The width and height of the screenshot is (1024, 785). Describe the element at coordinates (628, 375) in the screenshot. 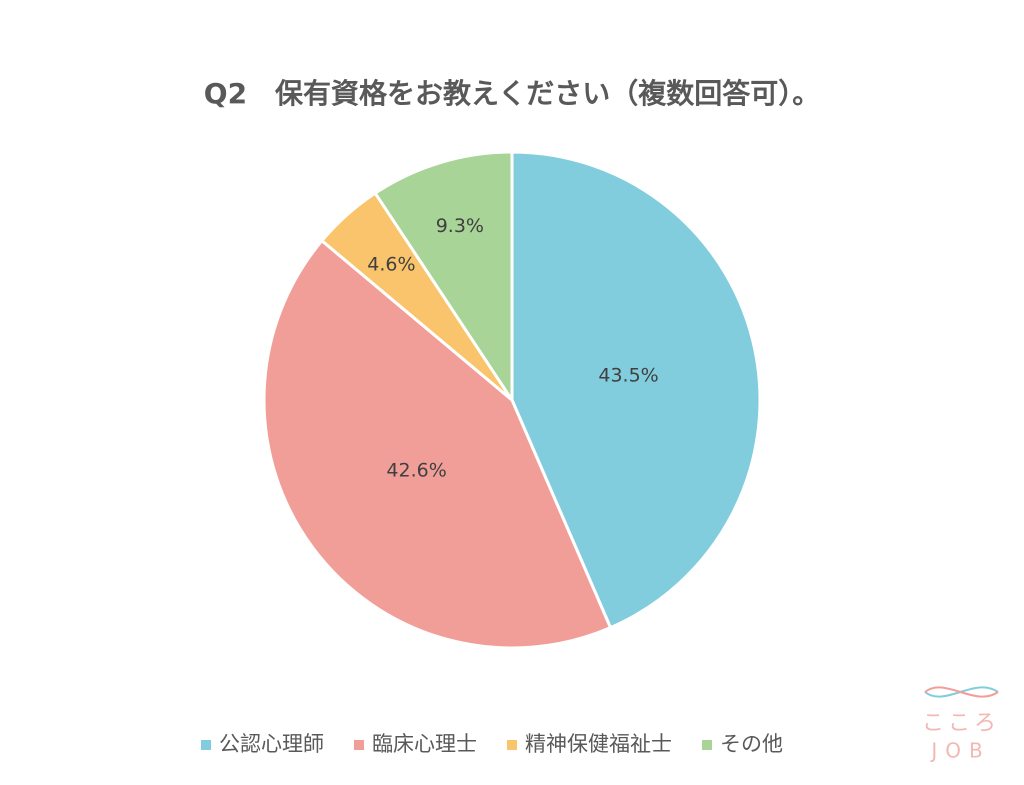

I see `data-label: 43.5%` at that location.